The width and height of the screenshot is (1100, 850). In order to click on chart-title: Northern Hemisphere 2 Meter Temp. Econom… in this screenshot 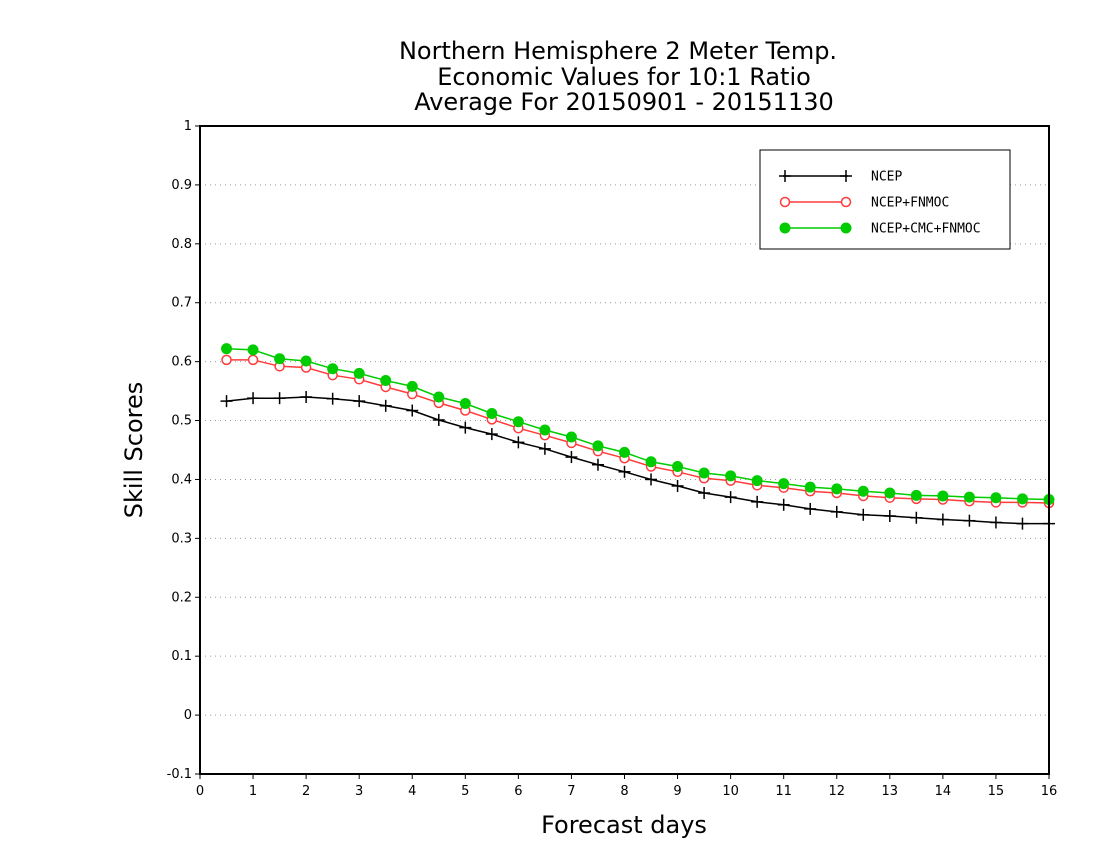, I will do `click(618, 76)`.